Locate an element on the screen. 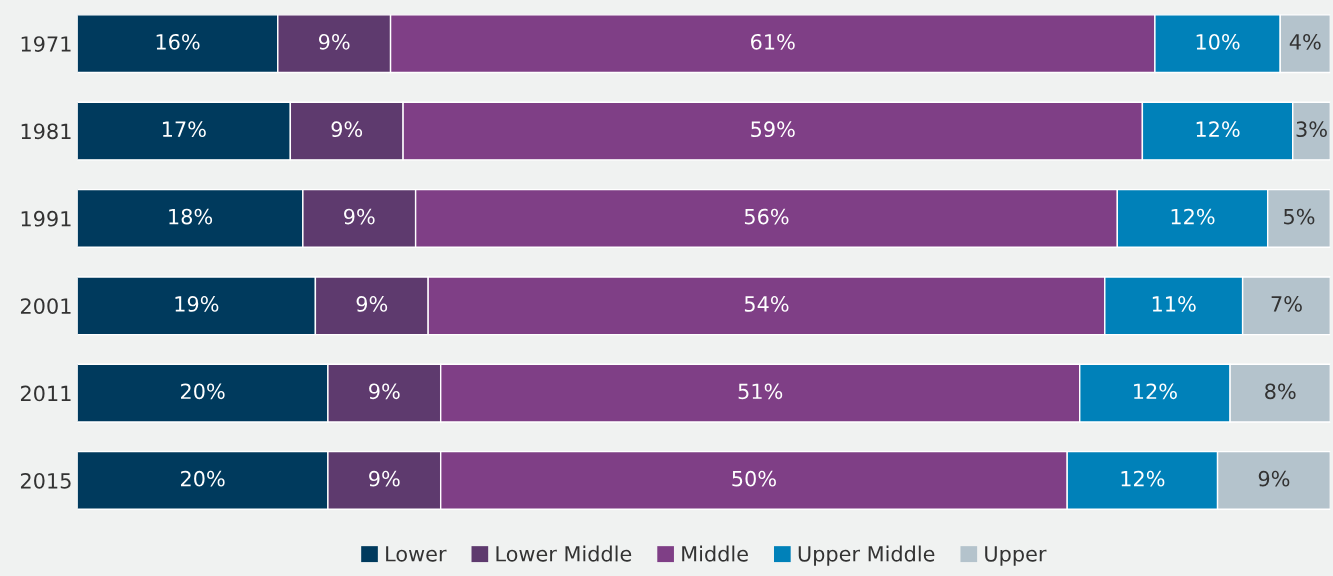 This screenshot has width=1333, height=576. data-label: 51% is located at coordinates (760, 391).